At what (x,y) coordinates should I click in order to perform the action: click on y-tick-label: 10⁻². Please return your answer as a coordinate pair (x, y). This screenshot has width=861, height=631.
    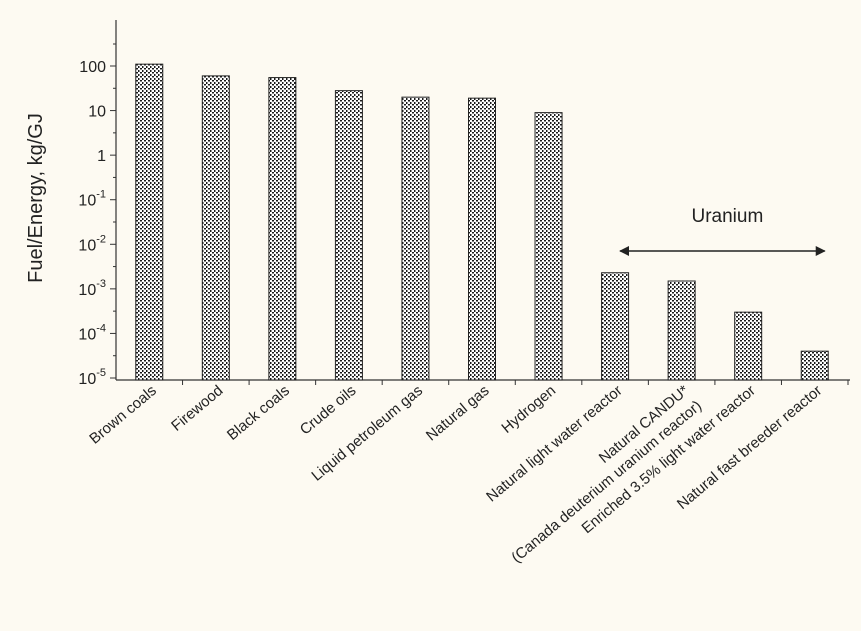
    Looking at the image, I should click on (92, 243).